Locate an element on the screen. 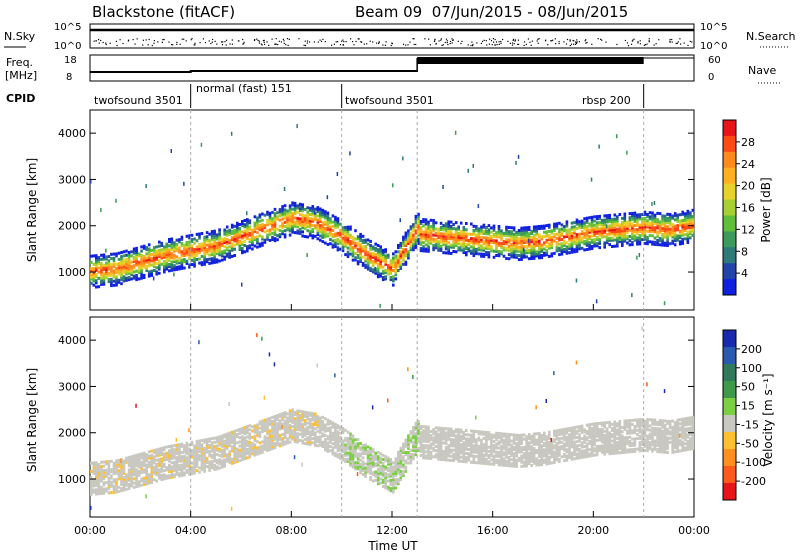 The width and height of the screenshot is (800, 554). power-scatter is located at coordinates (627, 152).